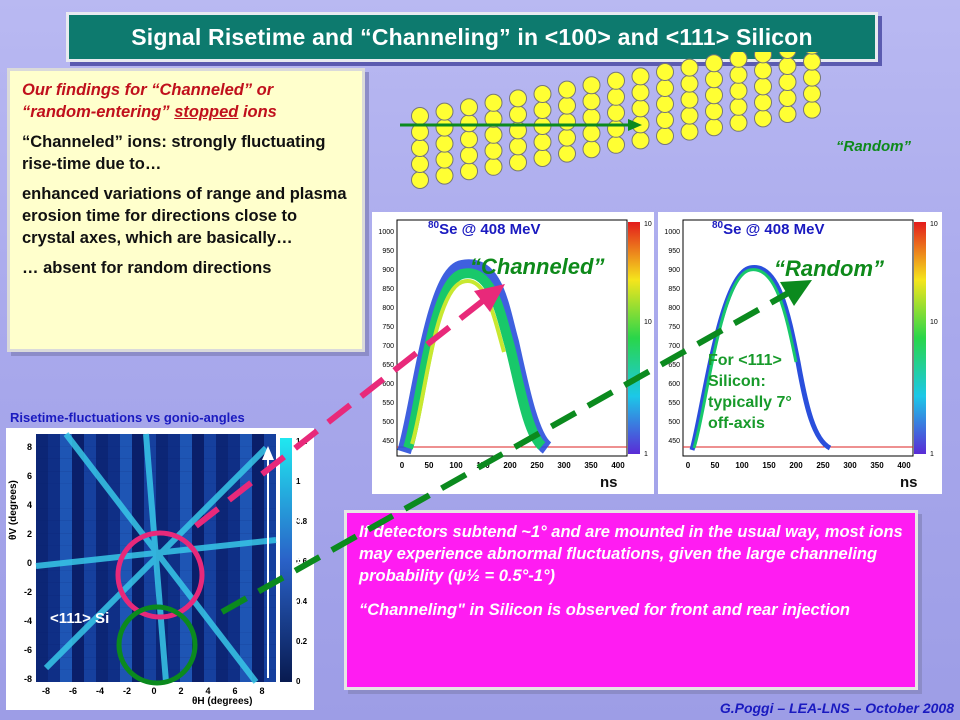  Describe the element at coordinates (796, 465) in the screenshot. I see `x-tick-label: 200` at that location.